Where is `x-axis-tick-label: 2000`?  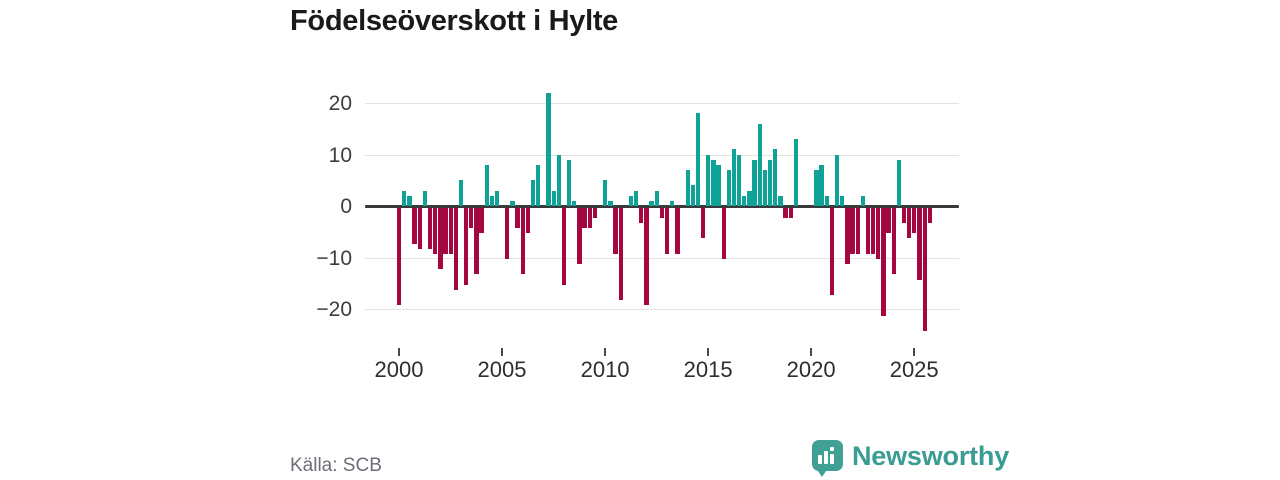
x-axis-tick-label: 2000 is located at coordinates (399, 369).